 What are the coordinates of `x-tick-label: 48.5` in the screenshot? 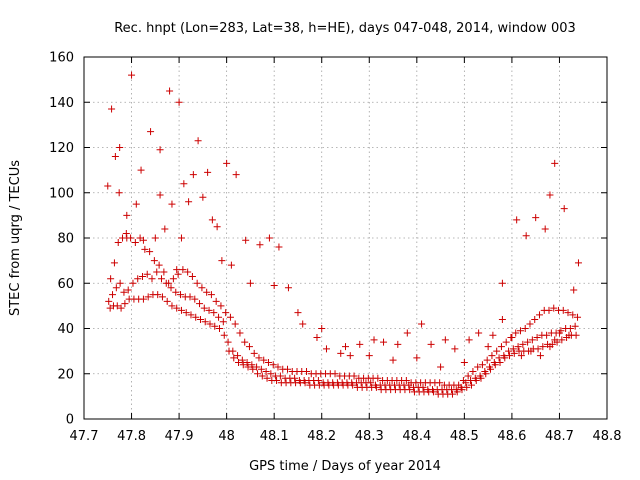 It's located at (464, 436).